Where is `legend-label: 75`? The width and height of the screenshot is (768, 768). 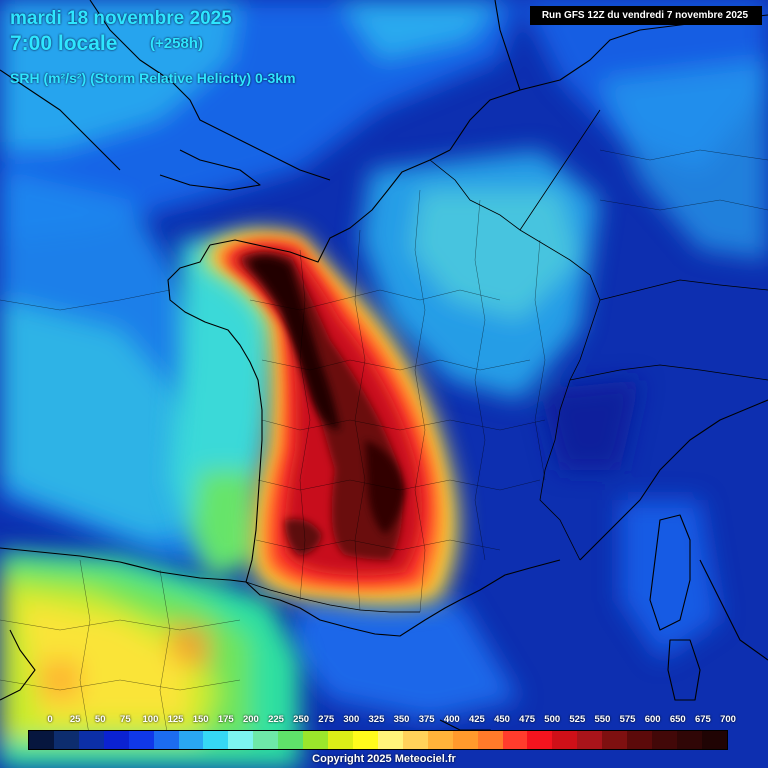
legend-label: 75 is located at coordinates (125, 719).